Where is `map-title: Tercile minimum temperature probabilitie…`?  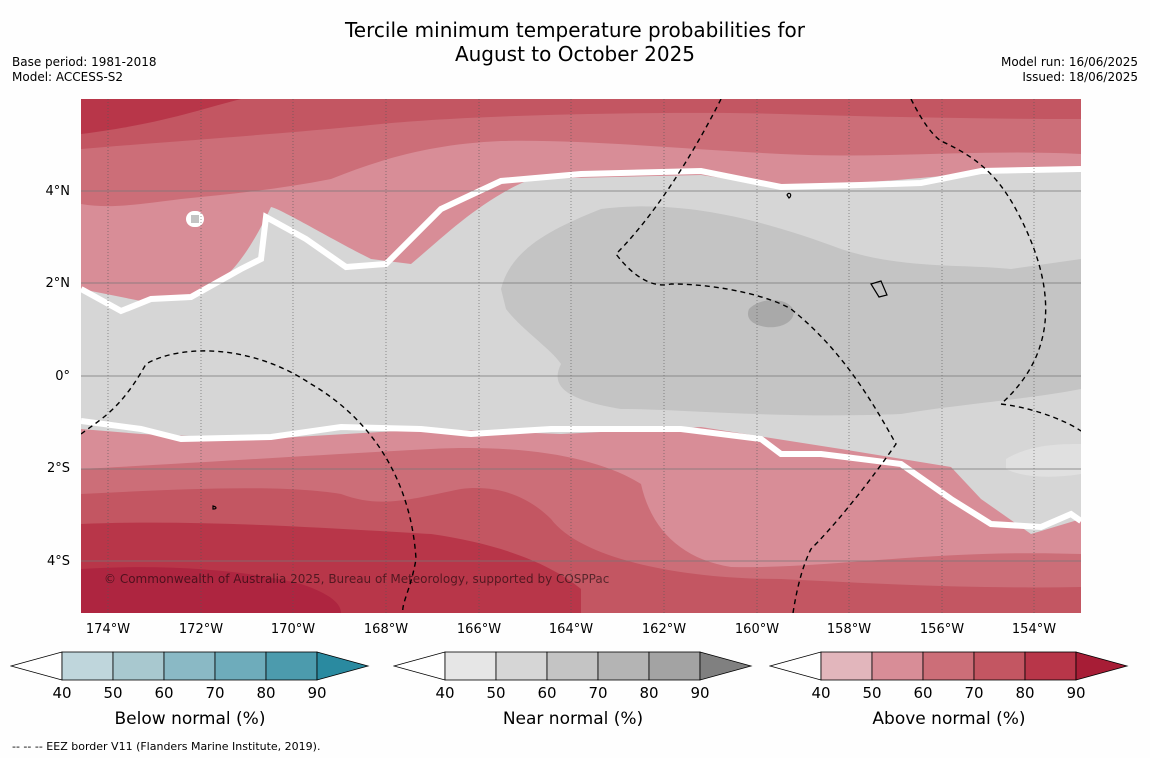 map-title: Tercile minimum temperature probabilitie… is located at coordinates (575, 42).